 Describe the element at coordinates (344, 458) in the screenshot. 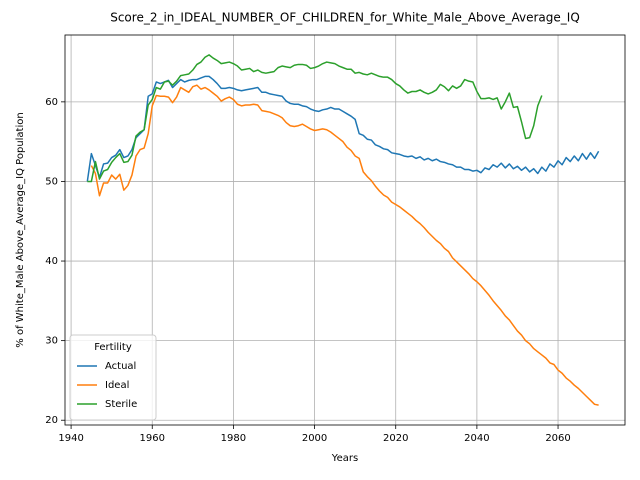

I see `x-axis-label: Years` at that location.